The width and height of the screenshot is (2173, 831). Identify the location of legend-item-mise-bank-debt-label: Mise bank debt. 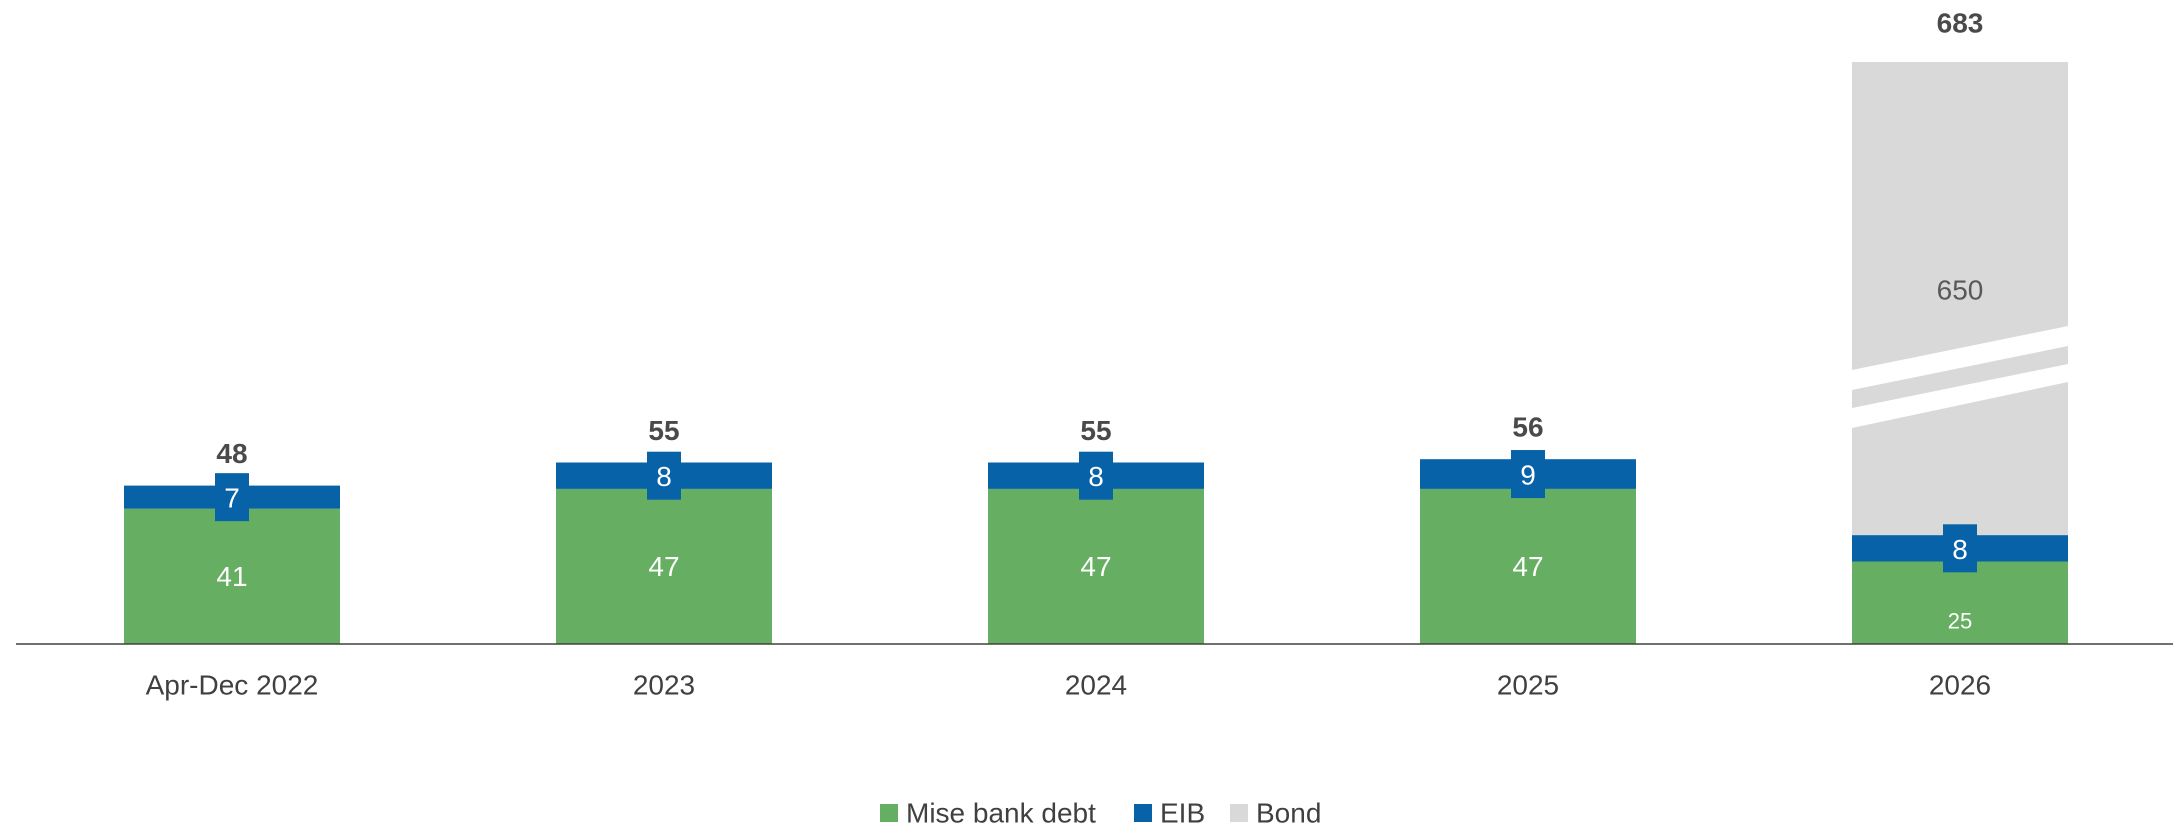
(1001, 812).